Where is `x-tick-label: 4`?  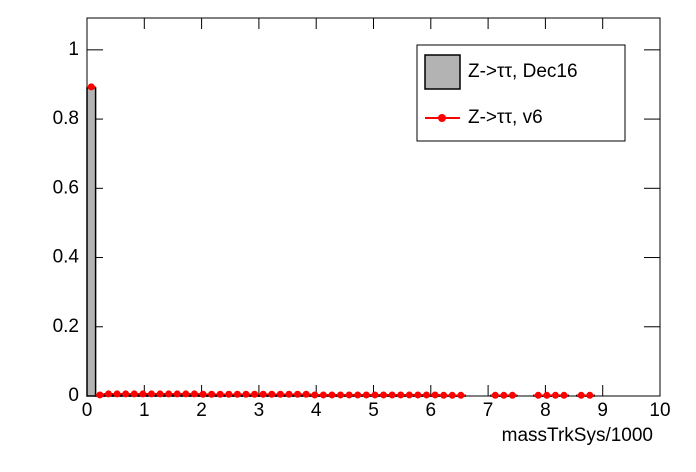
x-tick-label: 4 is located at coordinates (316, 410).